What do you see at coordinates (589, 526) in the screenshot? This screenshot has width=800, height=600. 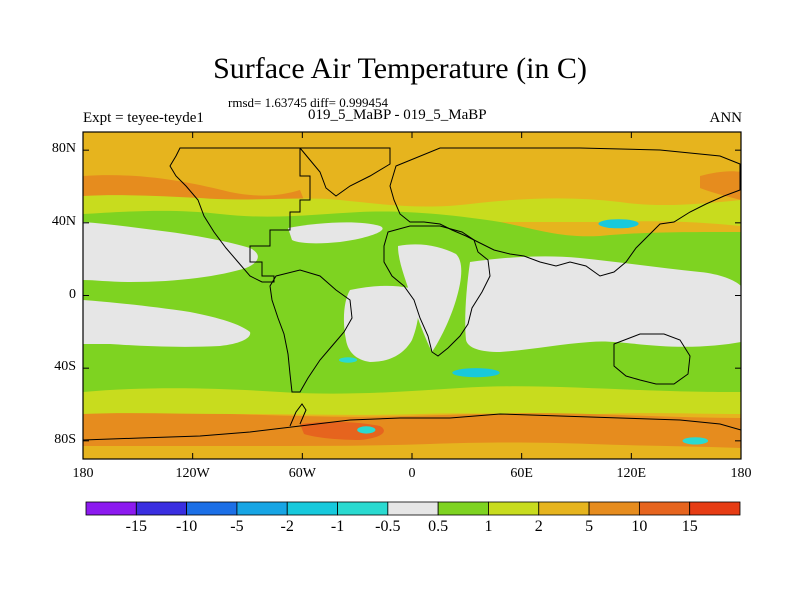 I see `colorbar-label-9: 5` at bounding box center [589, 526].